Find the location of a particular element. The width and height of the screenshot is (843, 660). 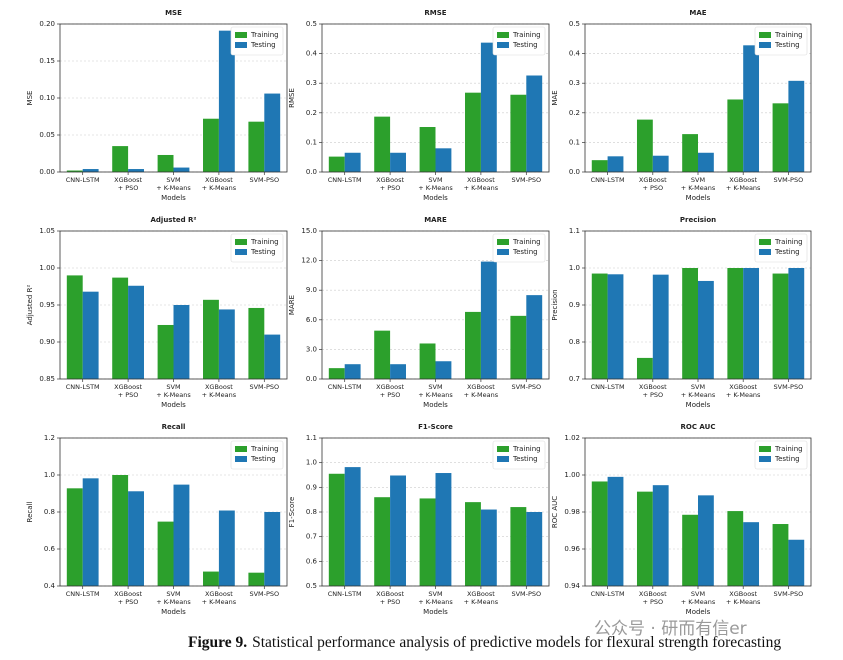

y-tick-label: 9.0 is located at coordinates (311, 290).